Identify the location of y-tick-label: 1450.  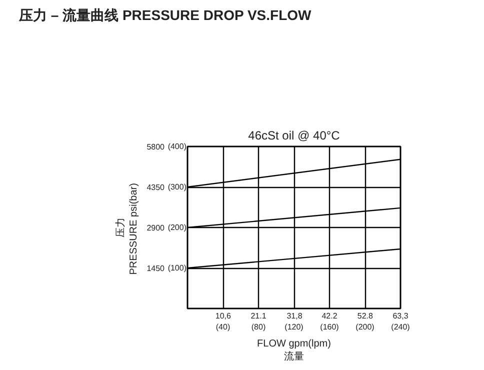
(156, 268).